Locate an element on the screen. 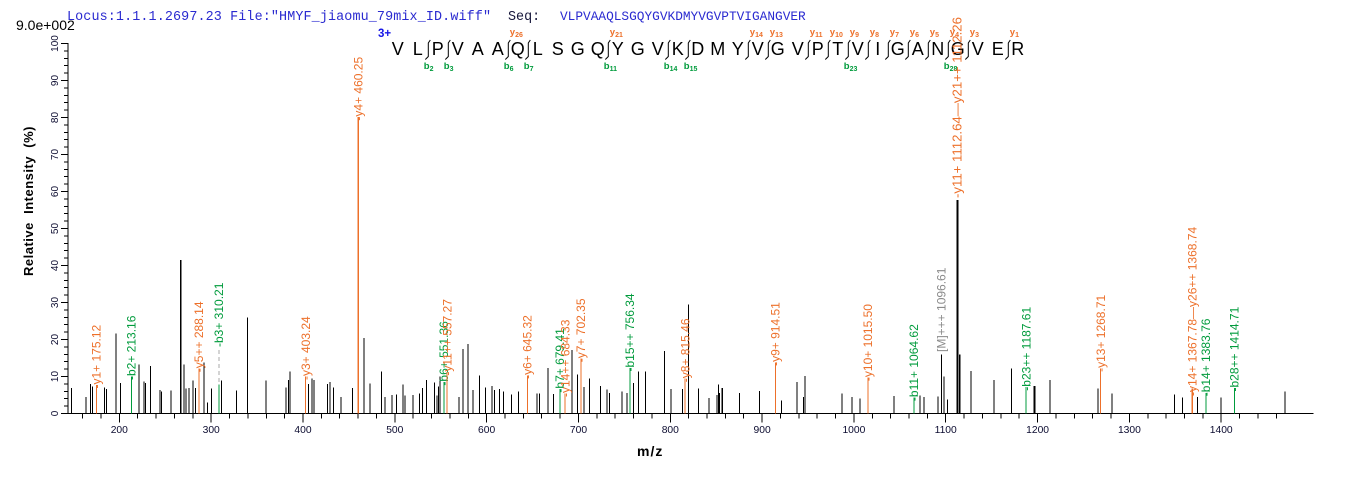 The width and height of the screenshot is (1362, 478). svg-text: 400 is located at coordinates (302, 430).